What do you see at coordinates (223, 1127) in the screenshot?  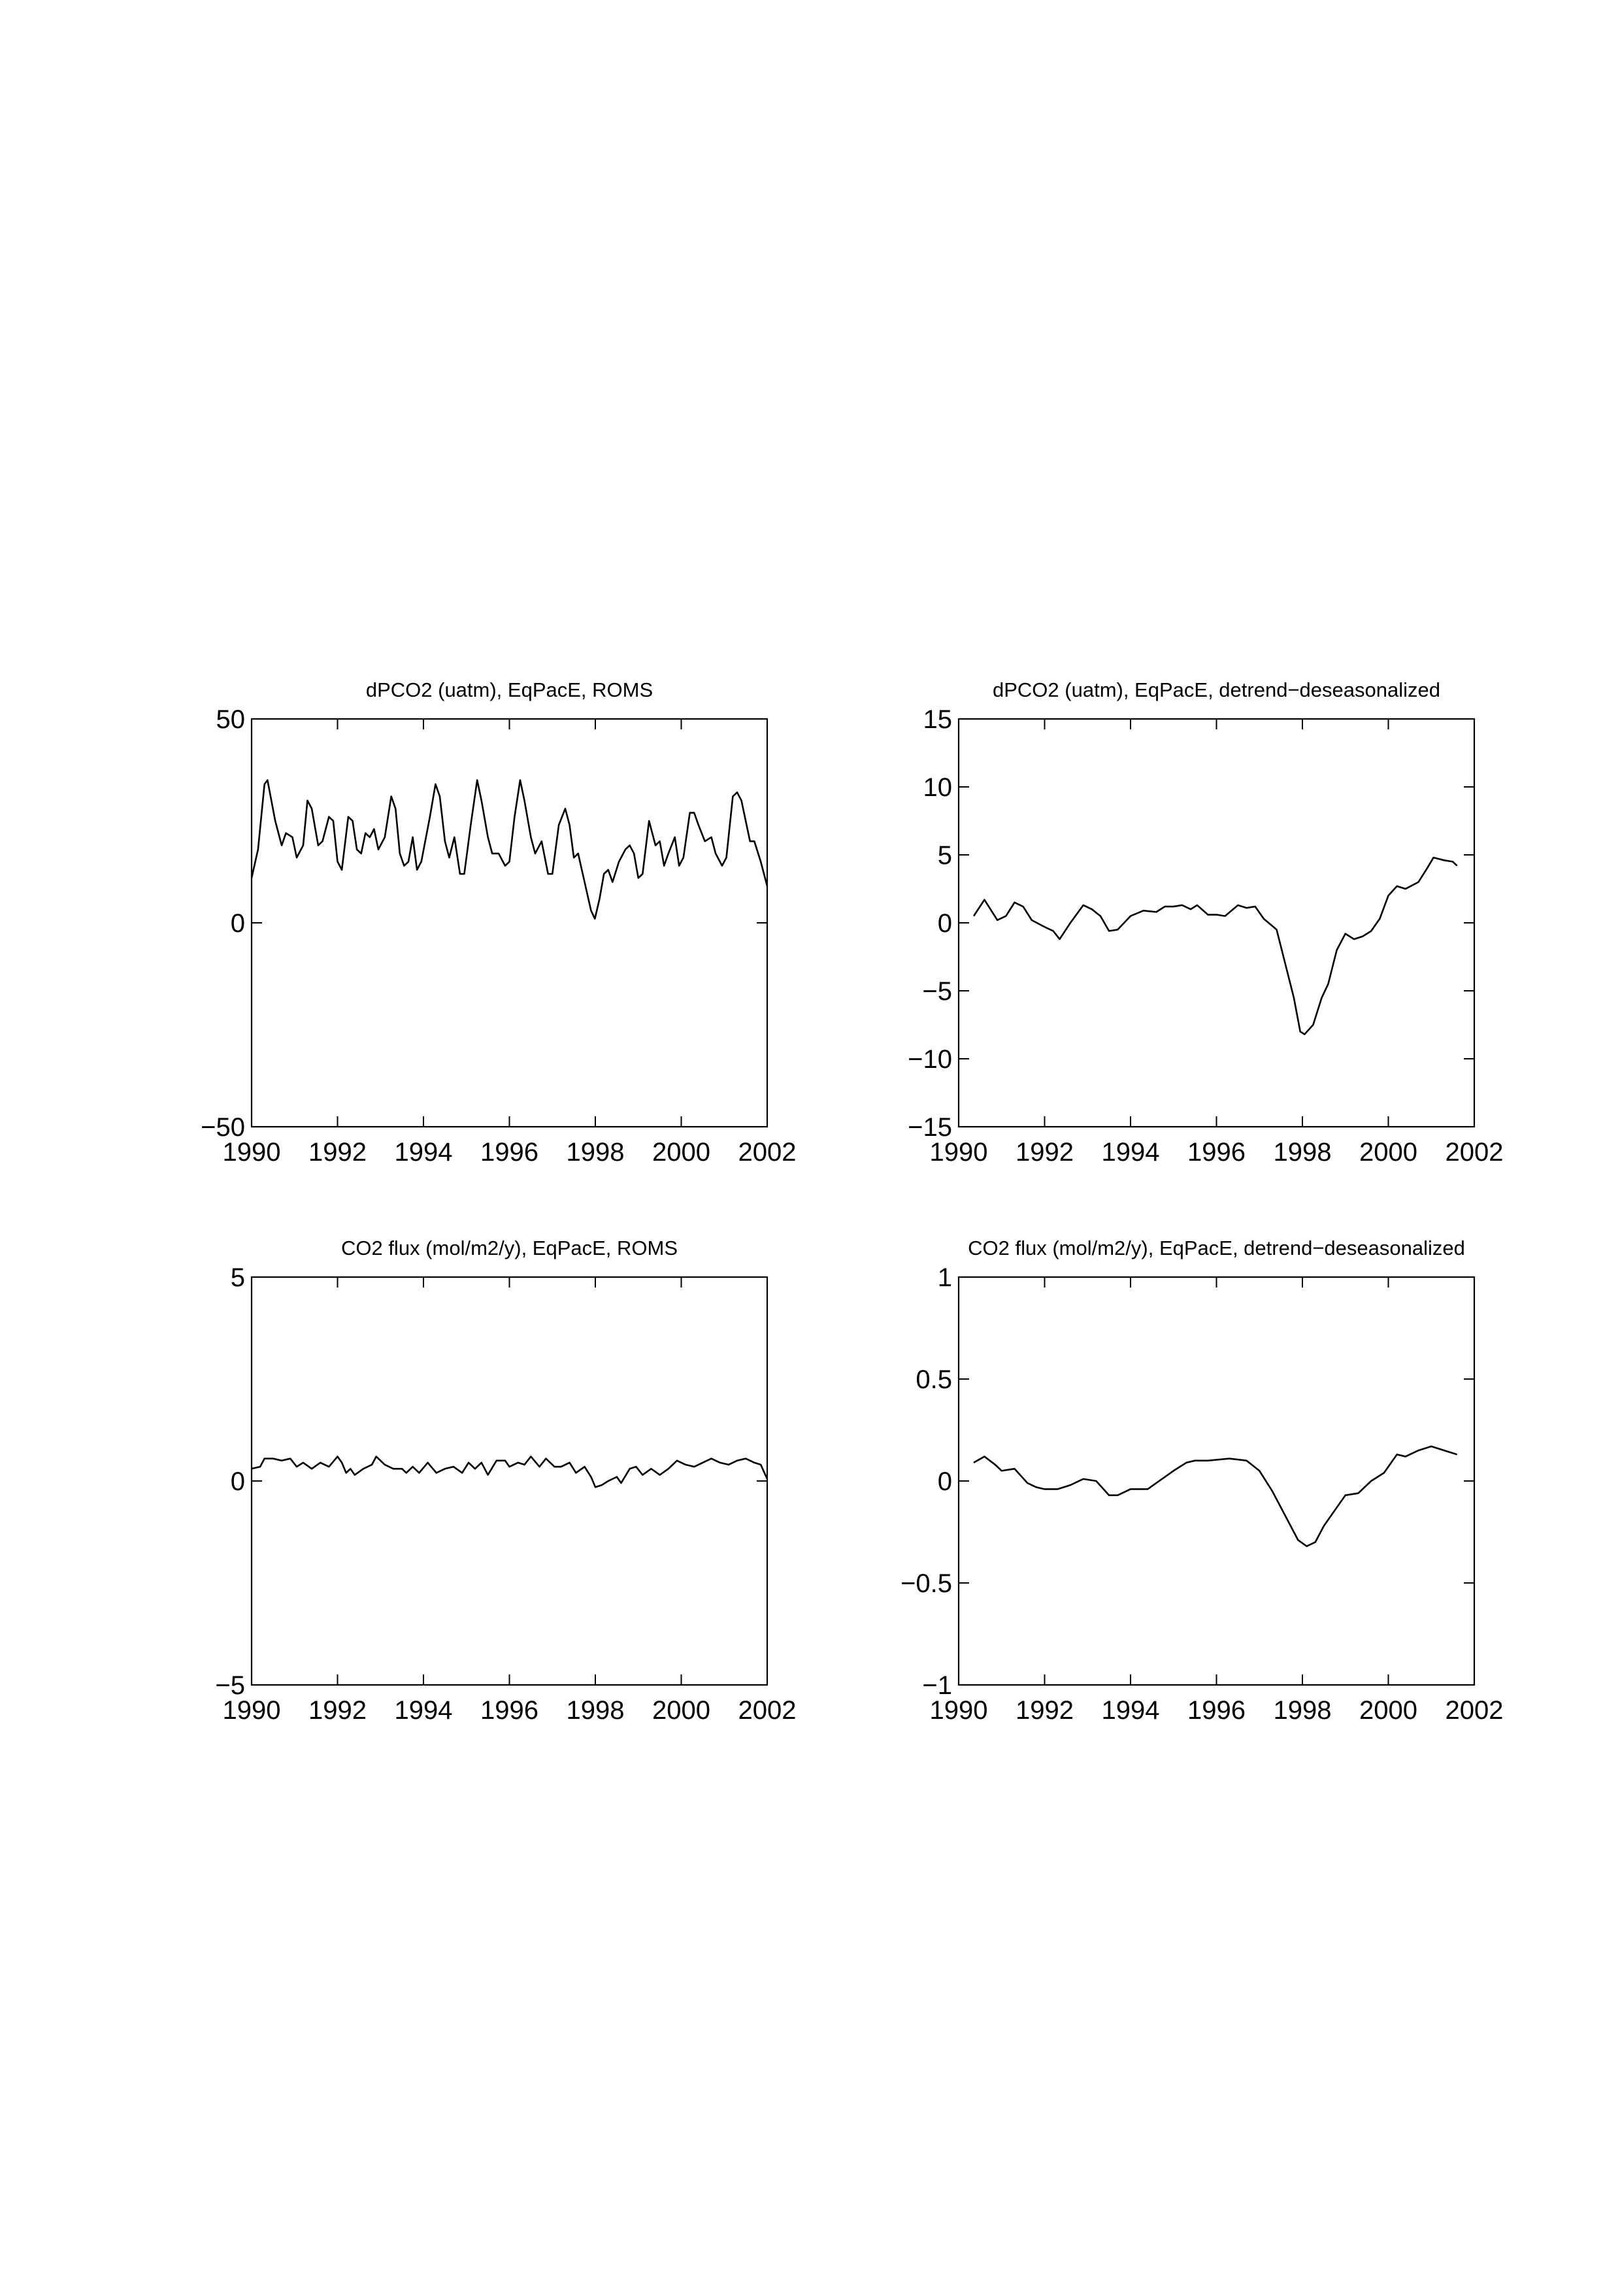 I see `y-tick-label: −50` at bounding box center [223, 1127].